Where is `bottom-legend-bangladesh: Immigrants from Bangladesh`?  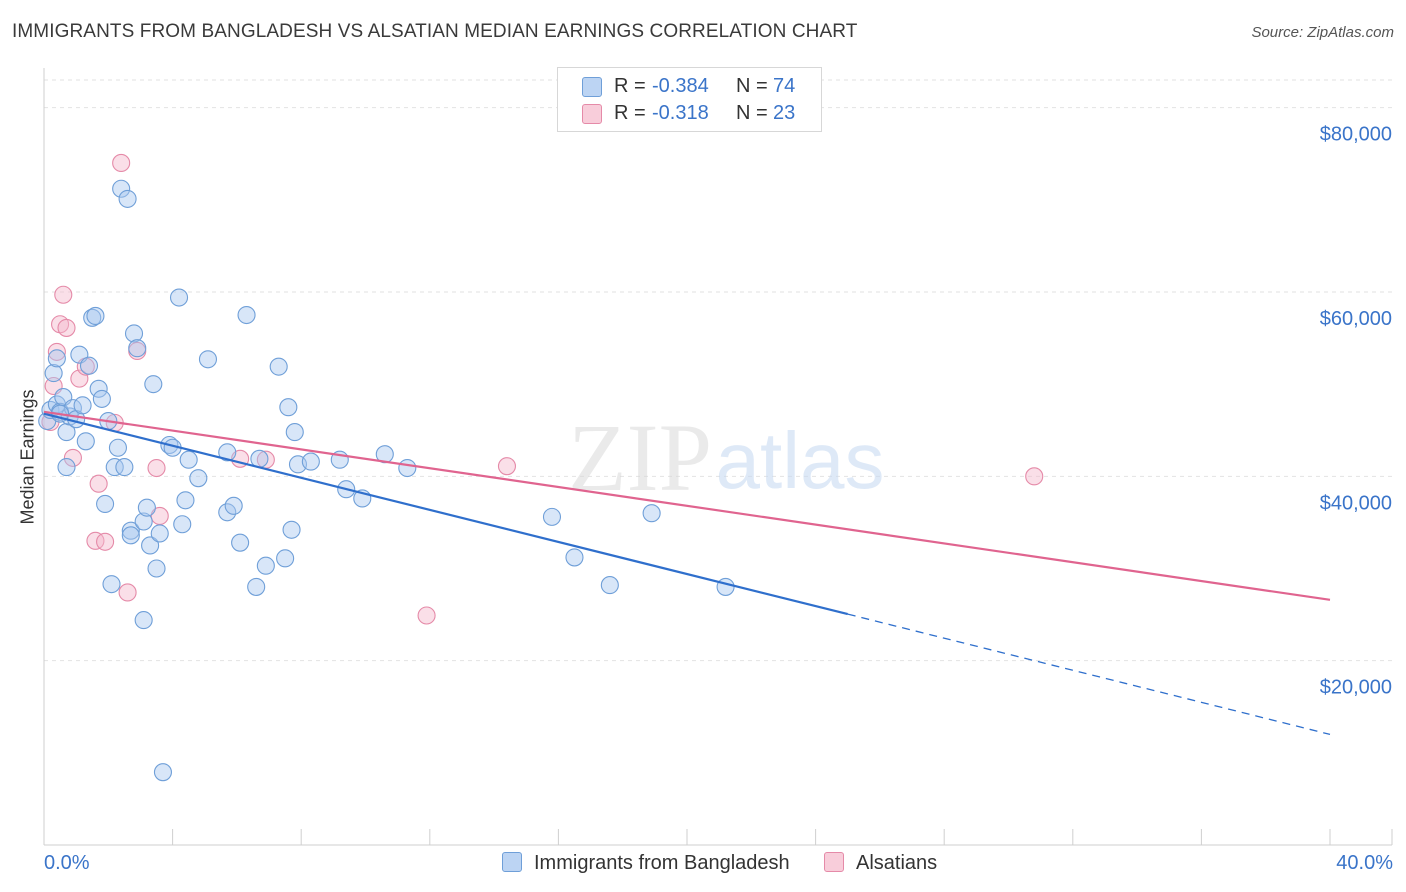
bottom-legend-bangladesh: Immigrants from Bangladesh is located at coordinates (646, 863).